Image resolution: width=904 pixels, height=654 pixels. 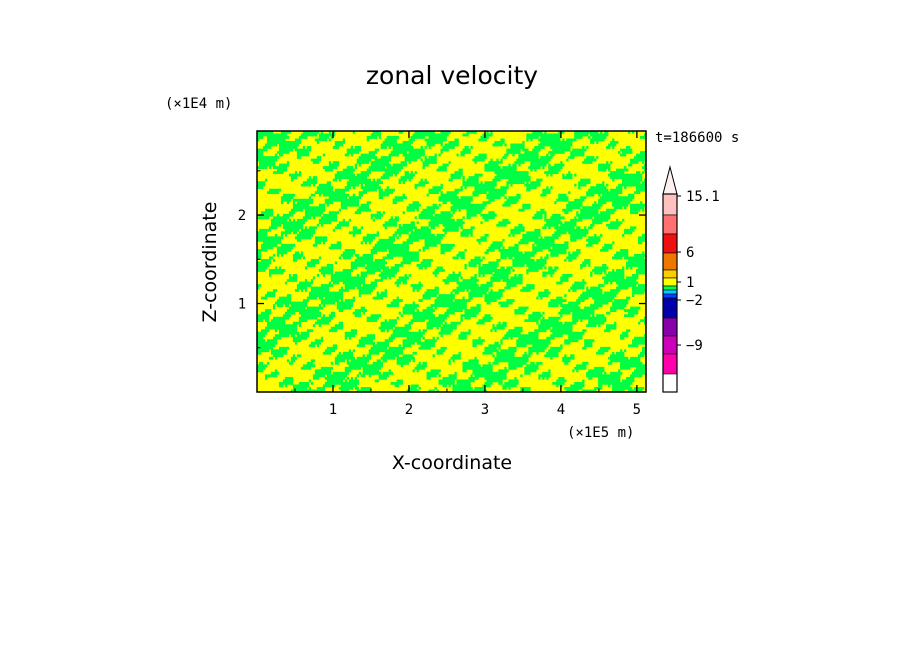 What do you see at coordinates (697, 138) in the screenshot?
I see `time-label: t=186600 s` at bounding box center [697, 138].